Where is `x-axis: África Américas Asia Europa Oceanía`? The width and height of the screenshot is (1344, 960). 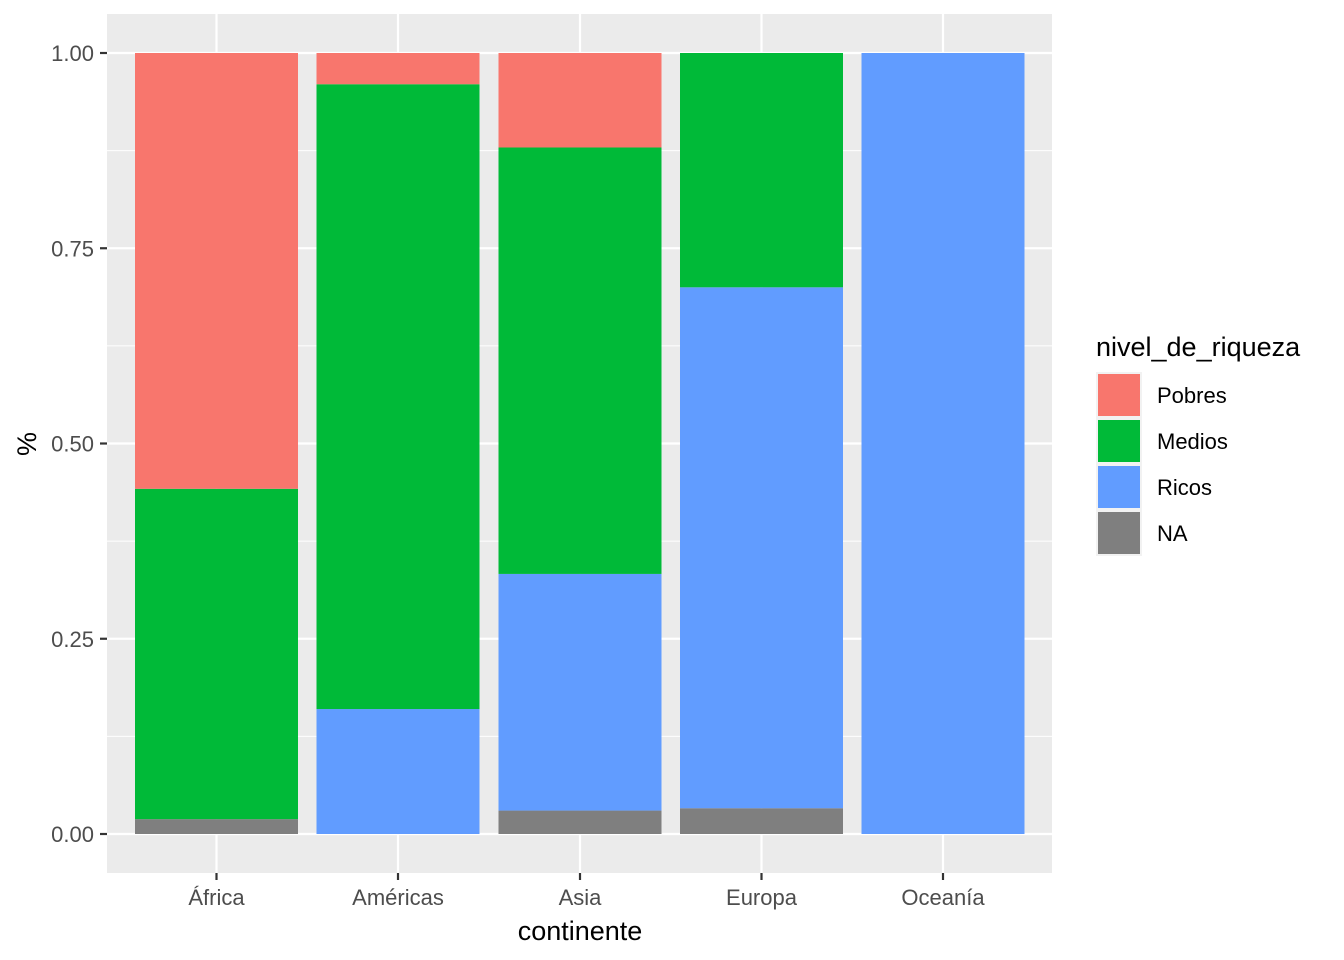 x-axis: África Américas Asia Europa Oceanía is located at coordinates (586, 891).